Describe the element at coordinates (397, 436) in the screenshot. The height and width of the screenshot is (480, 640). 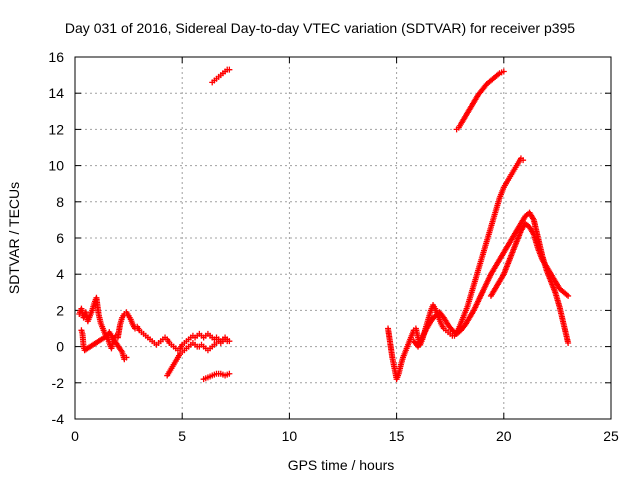
I see `x-tick-label: 15` at that location.